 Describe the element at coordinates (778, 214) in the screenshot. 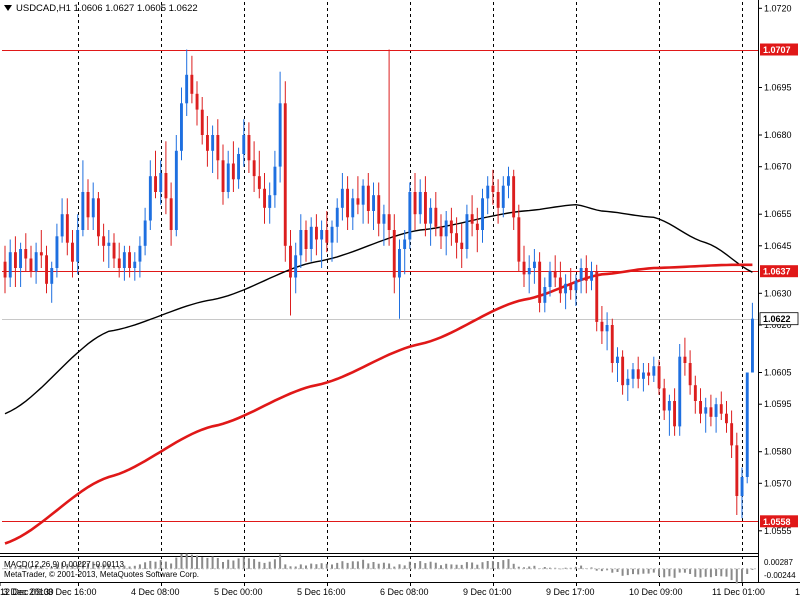

I see `price-tick-label: 1.0655` at that location.